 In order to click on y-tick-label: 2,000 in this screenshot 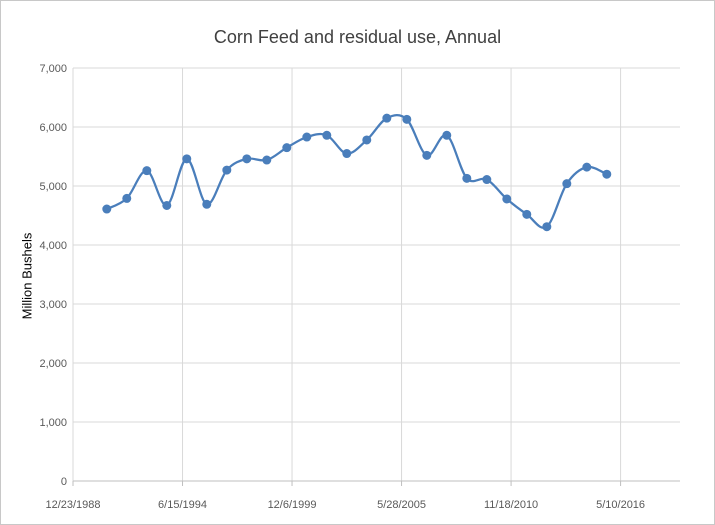, I will do `click(53, 364)`.